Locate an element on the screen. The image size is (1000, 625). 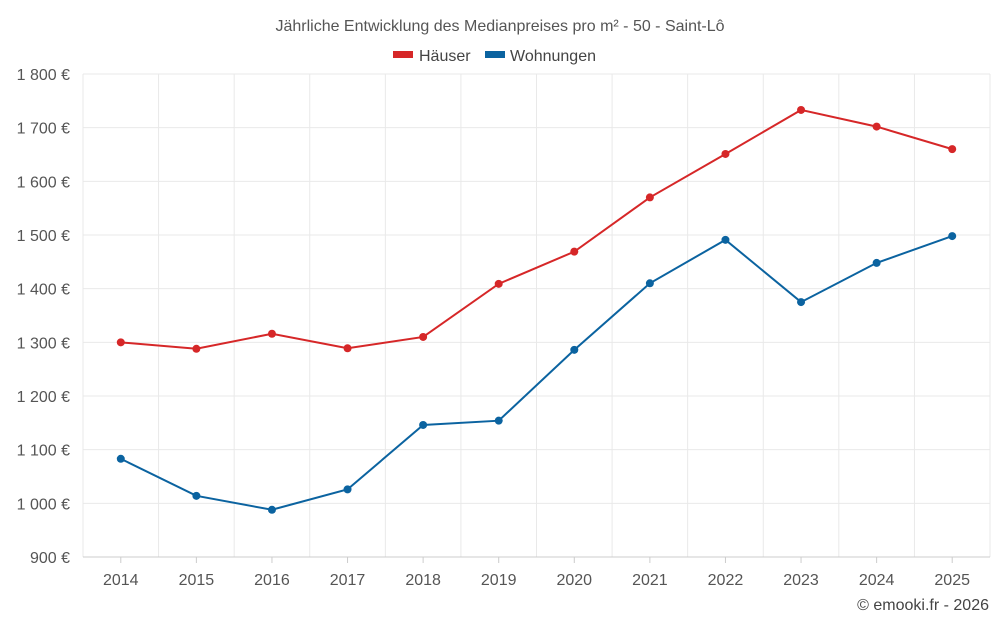
x-tick-label: 2023 is located at coordinates (801, 580).